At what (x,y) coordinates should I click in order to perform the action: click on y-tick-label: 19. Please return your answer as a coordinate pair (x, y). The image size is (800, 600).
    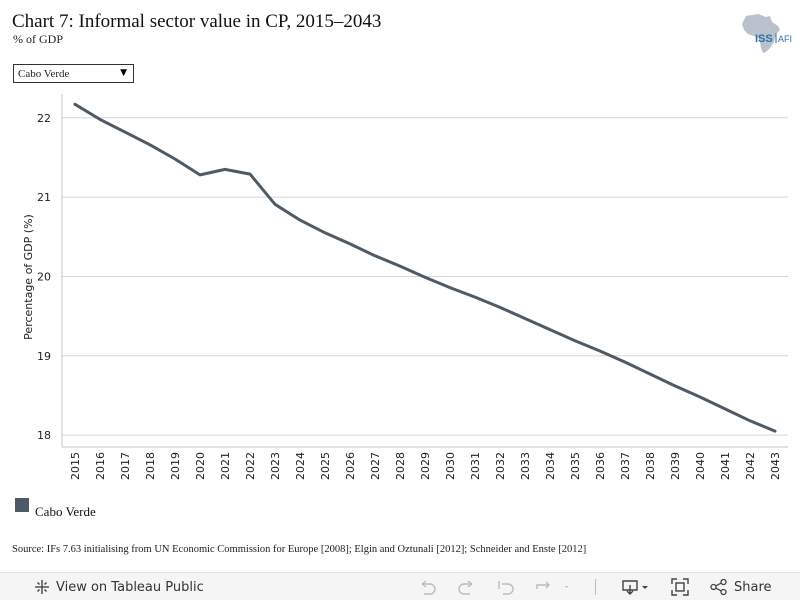
    Looking at the image, I should click on (44, 356).